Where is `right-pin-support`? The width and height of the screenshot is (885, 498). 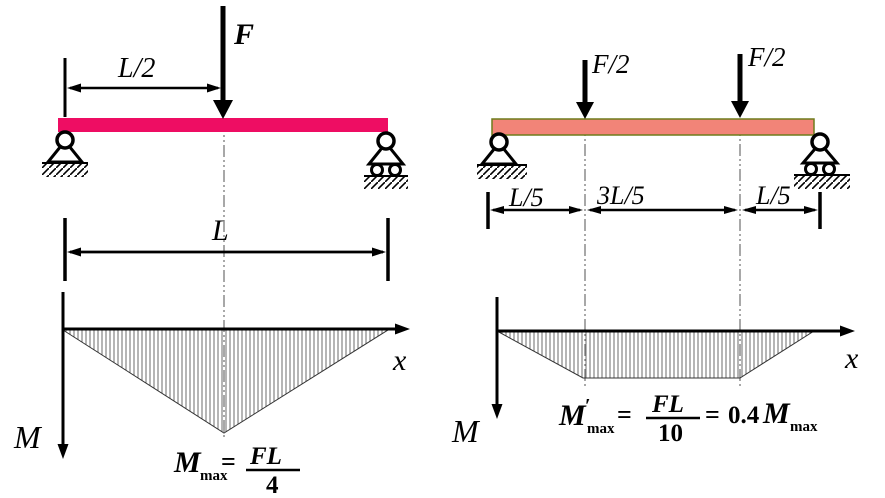
right-pin-support is located at coordinates (502, 155).